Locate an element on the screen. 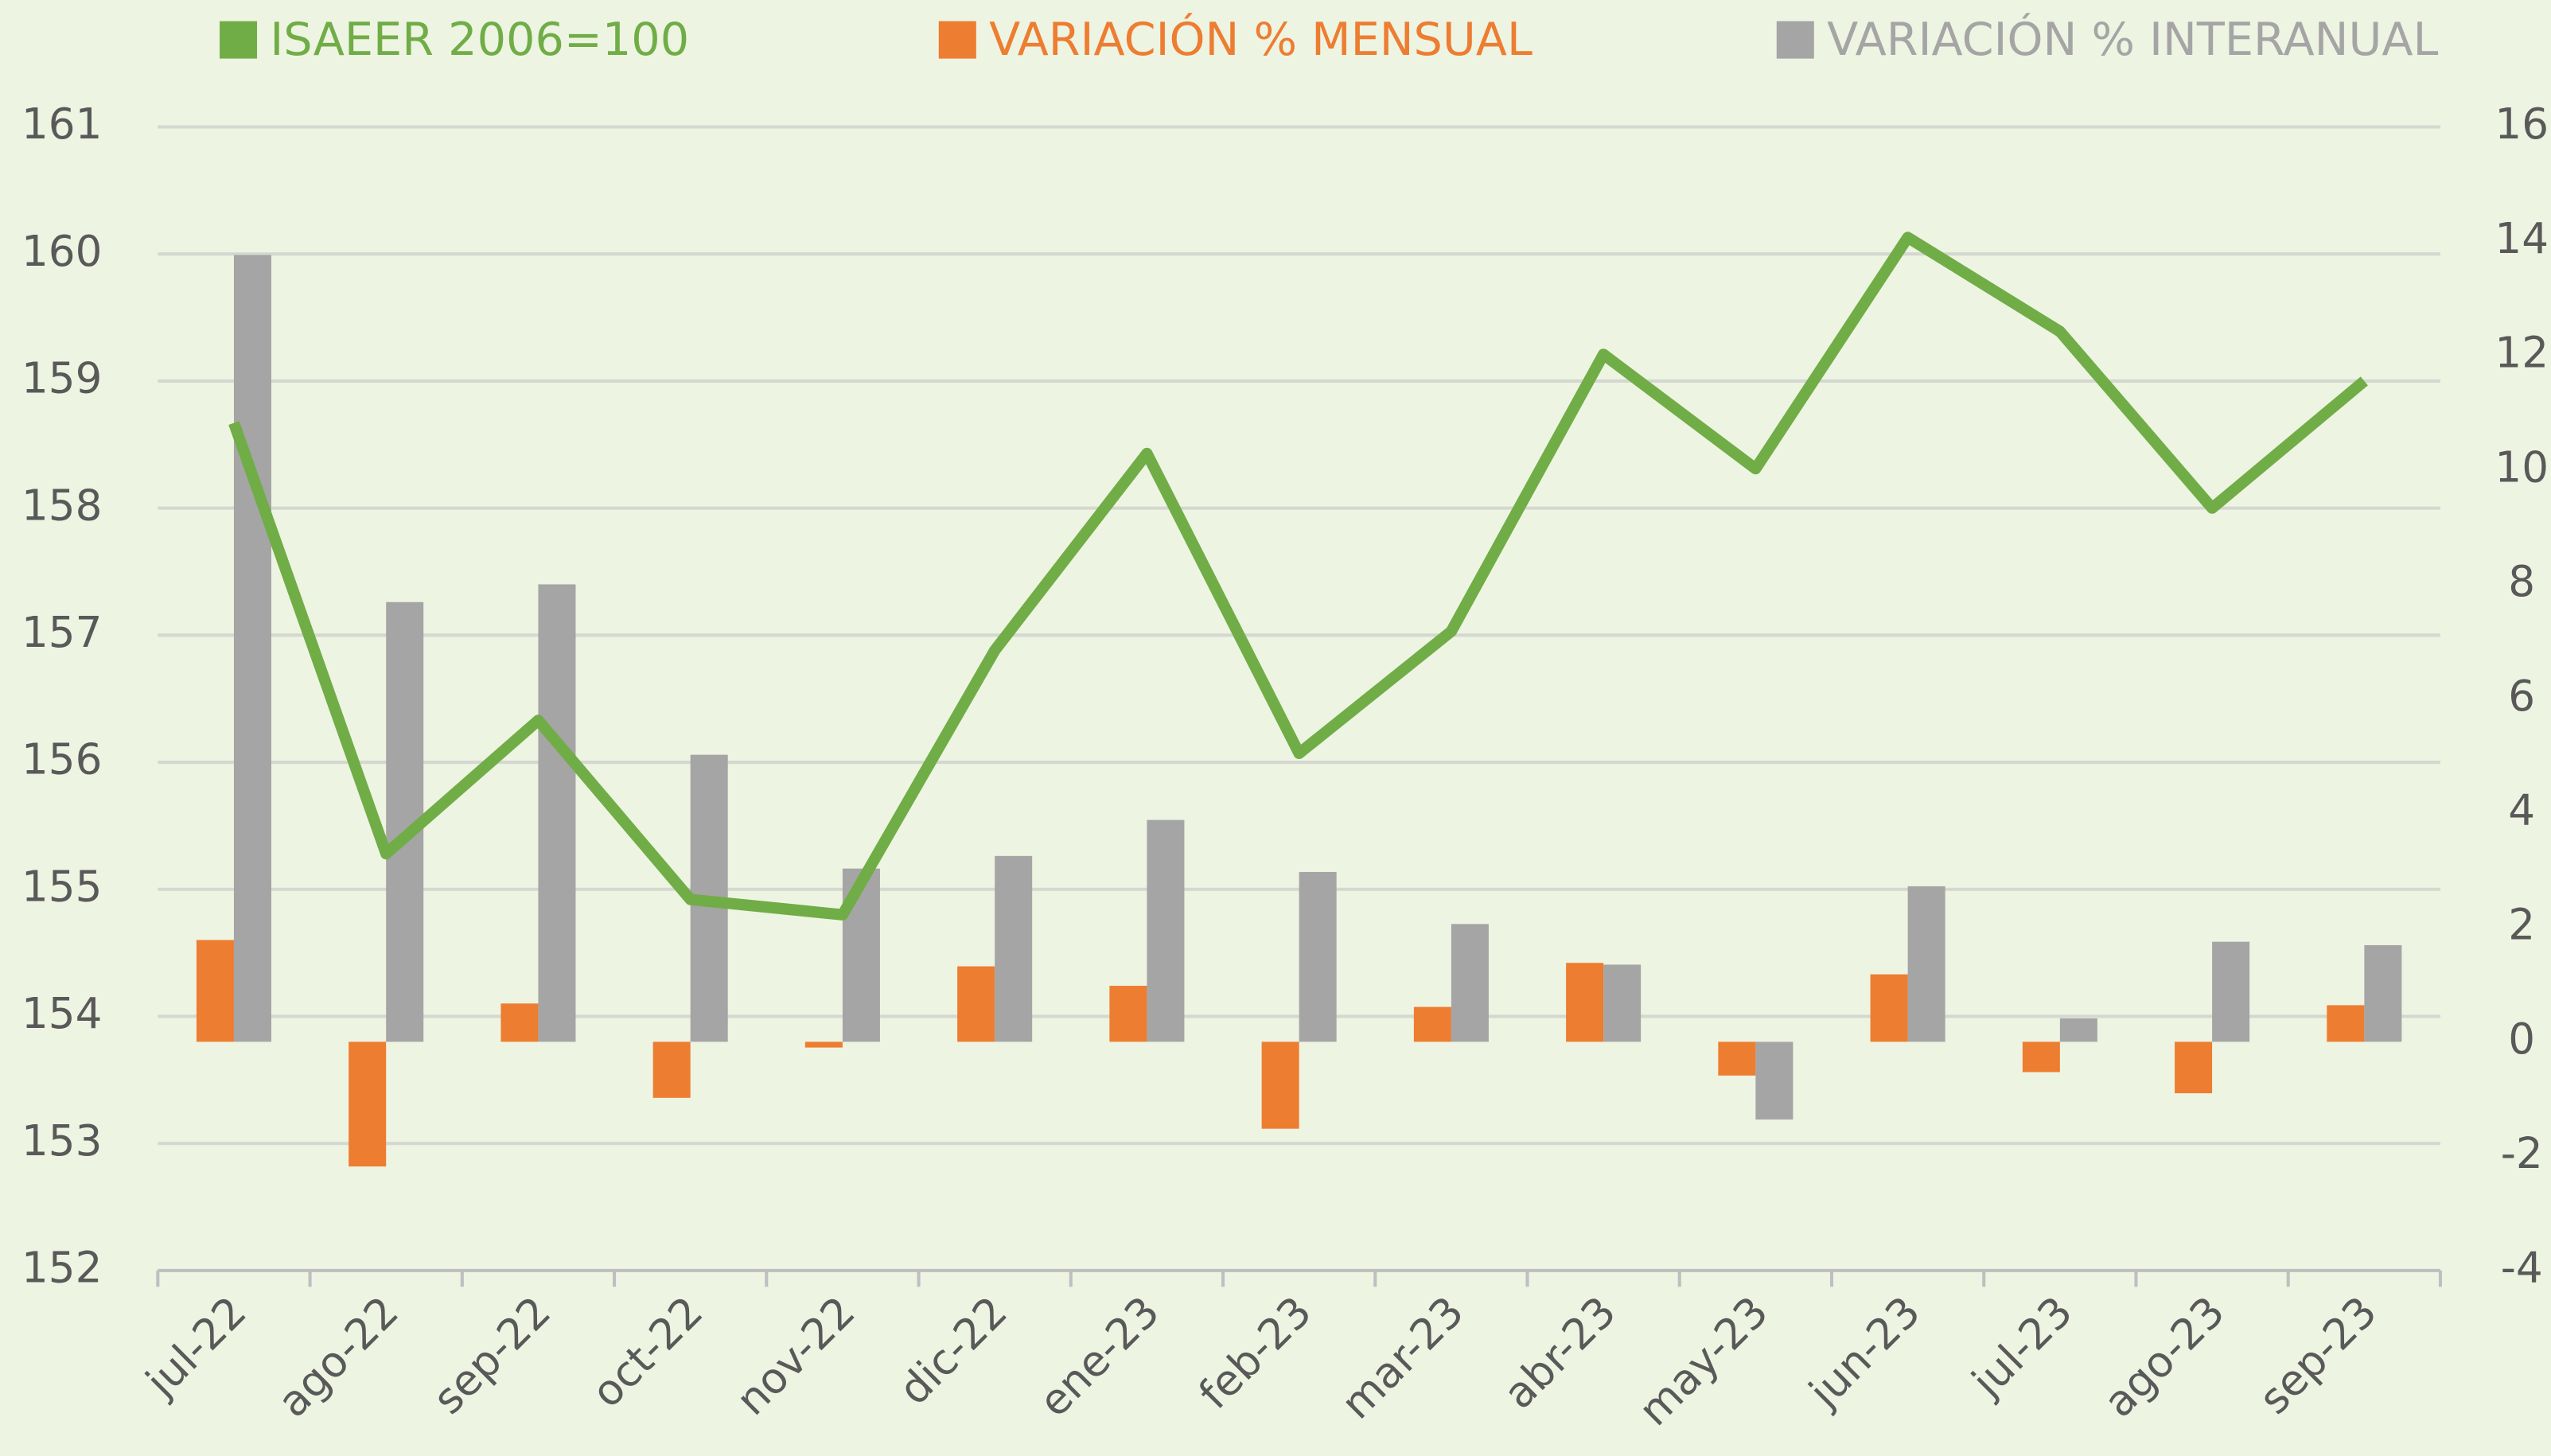 The image size is (2551, 1456). x-tick-label: ene-23 is located at coordinates (1099, 1357).